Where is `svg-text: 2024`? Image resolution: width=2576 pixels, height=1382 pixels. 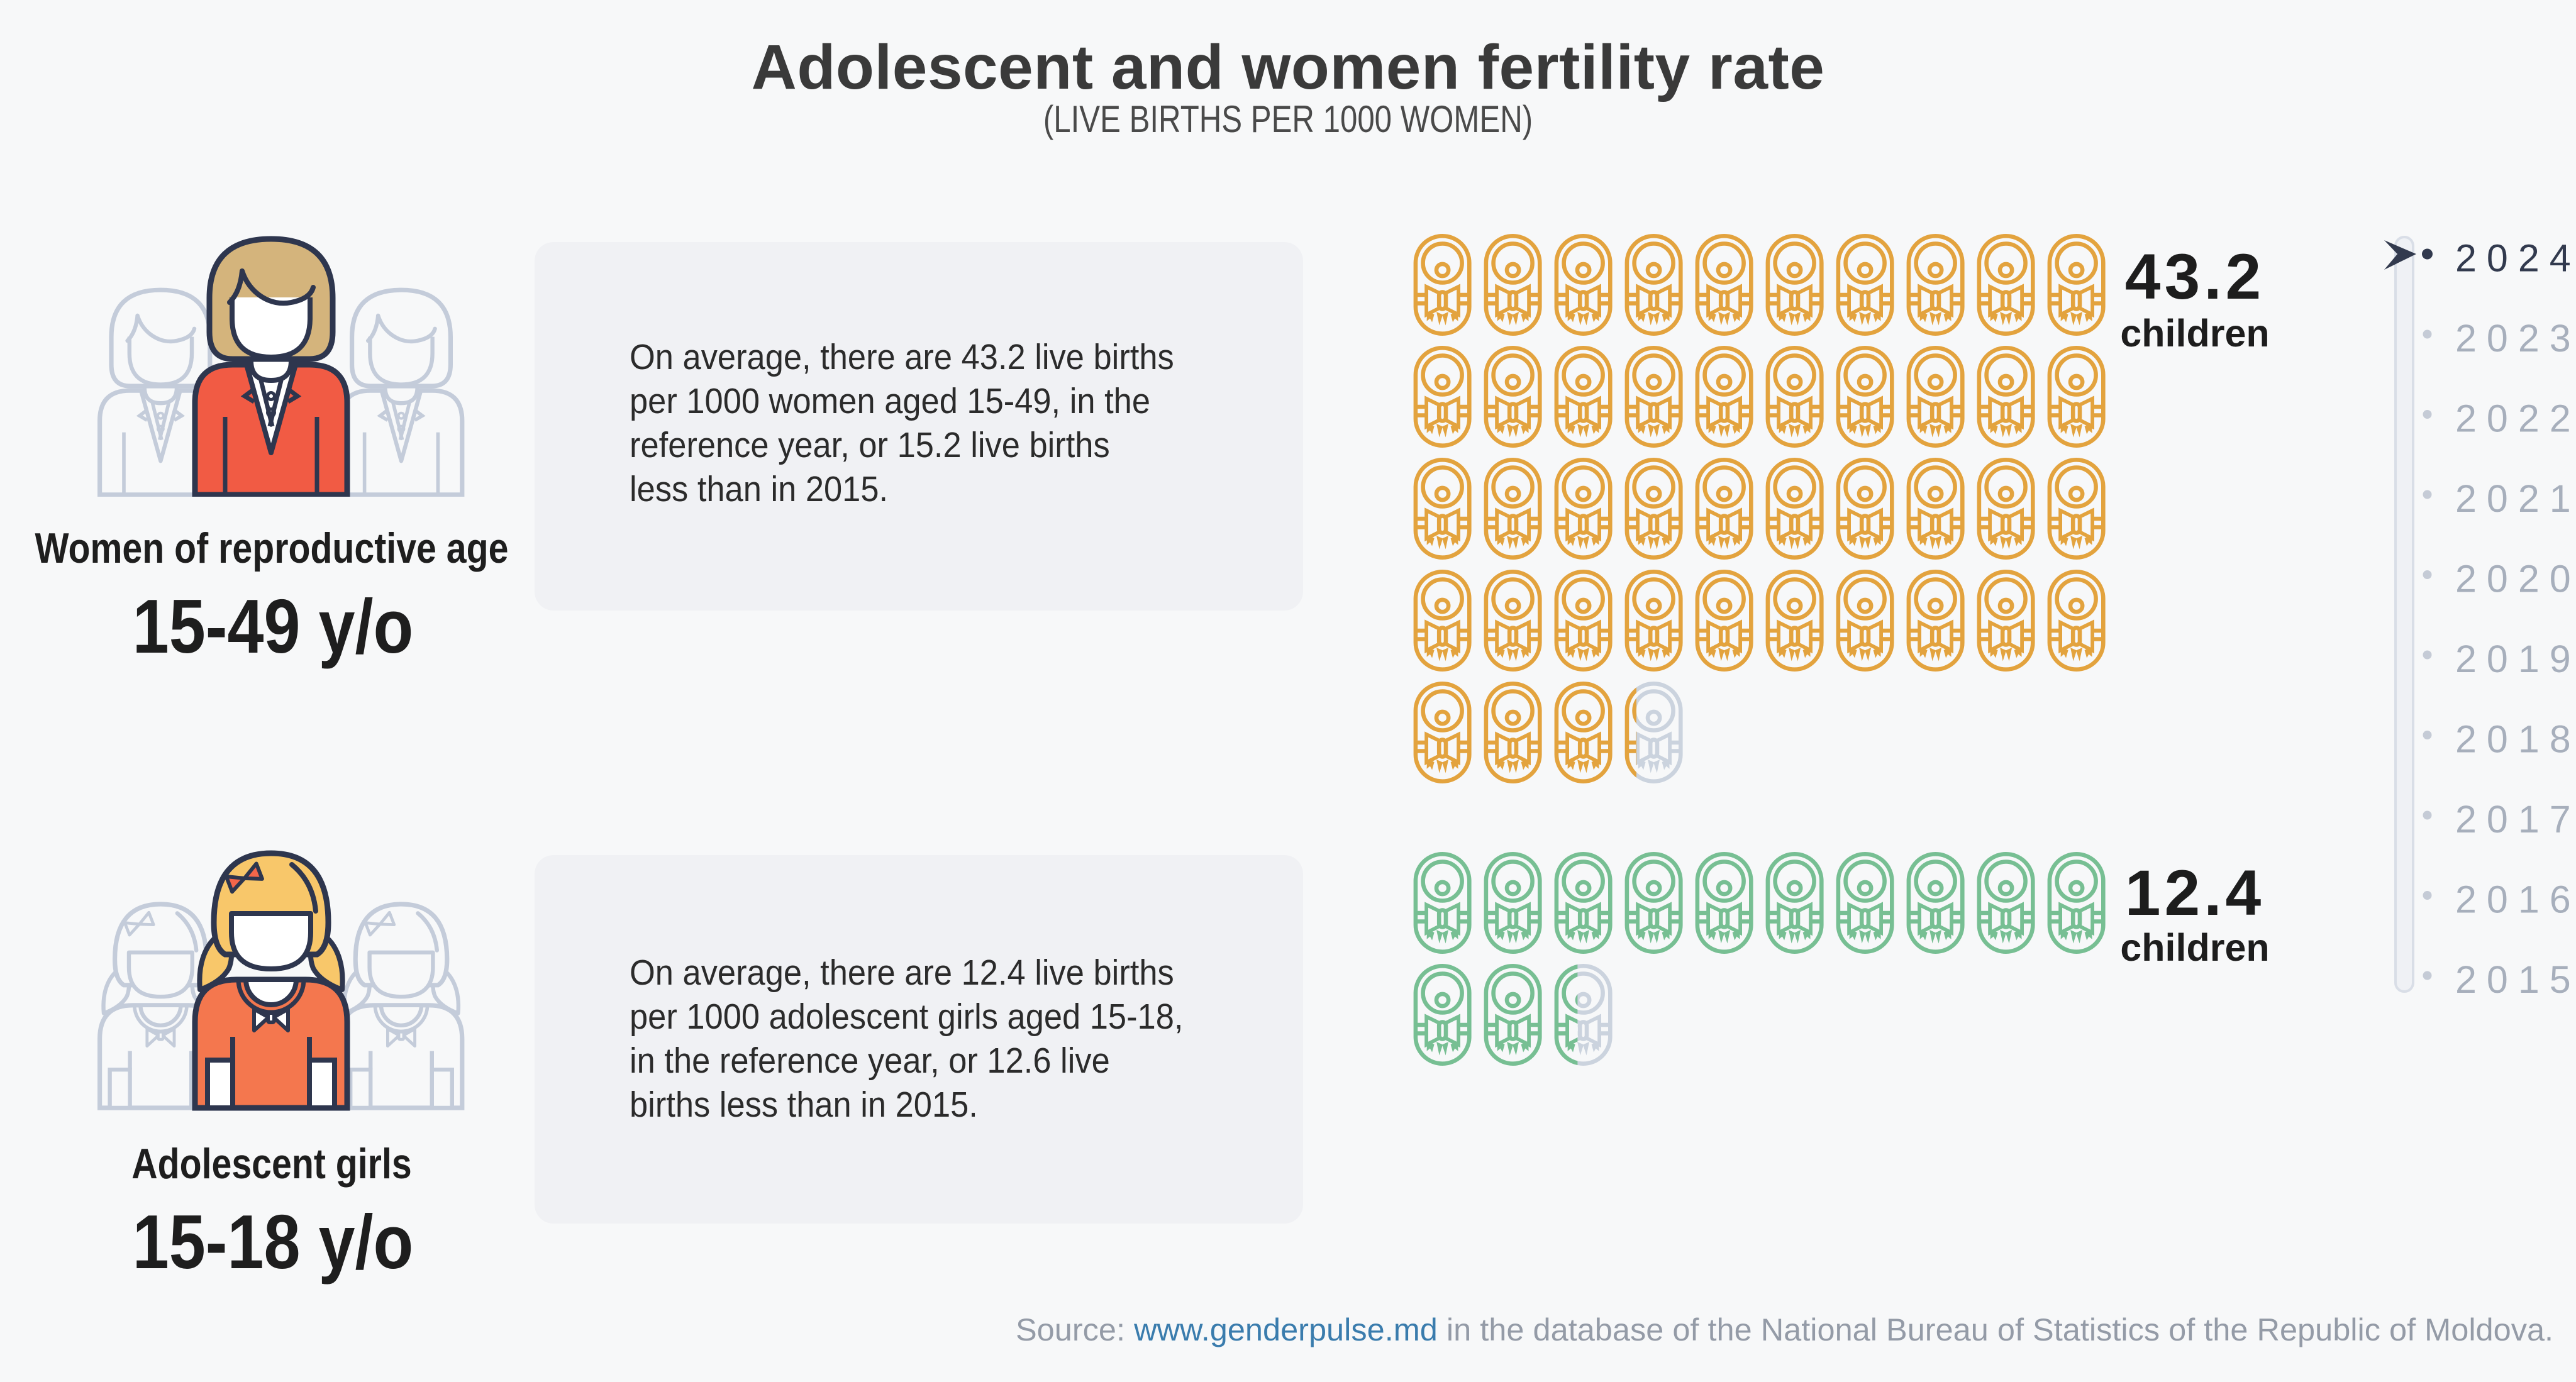 svg-text: 2024 is located at coordinates (2515, 258).